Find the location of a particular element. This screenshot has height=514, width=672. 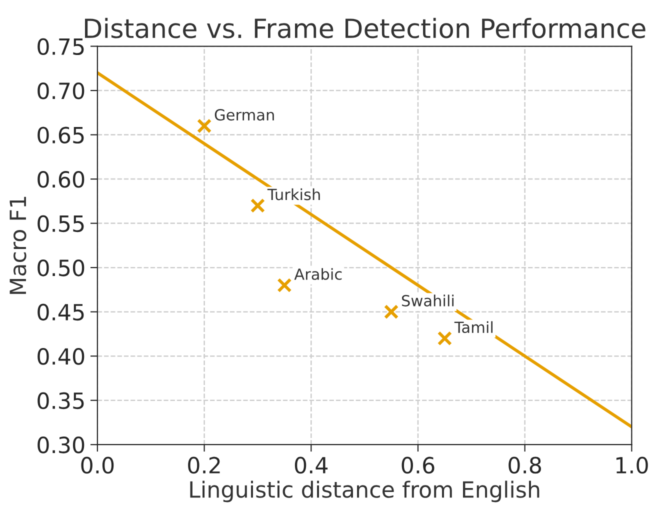

annotation: Arabic is located at coordinates (318, 274).